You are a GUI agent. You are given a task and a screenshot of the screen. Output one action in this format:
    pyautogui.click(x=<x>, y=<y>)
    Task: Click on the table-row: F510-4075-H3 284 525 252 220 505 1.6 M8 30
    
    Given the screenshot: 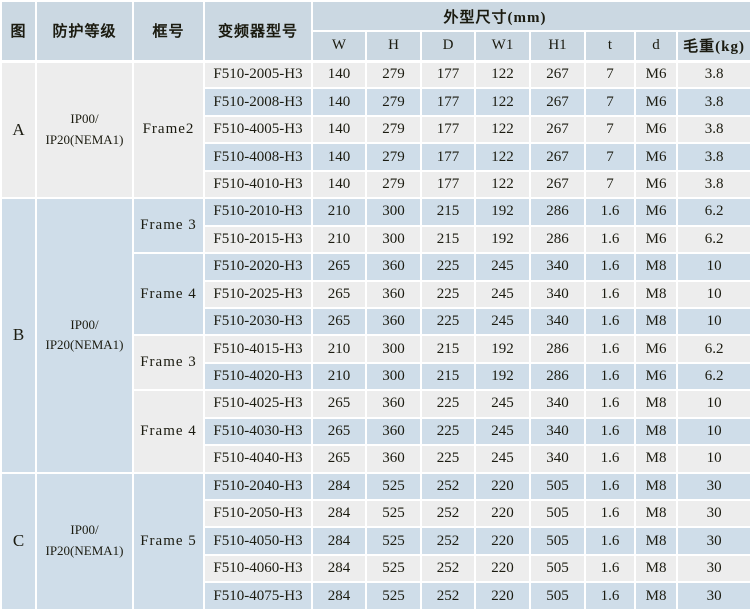 What is the action you would take?
    pyautogui.click(x=375, y=596)
    